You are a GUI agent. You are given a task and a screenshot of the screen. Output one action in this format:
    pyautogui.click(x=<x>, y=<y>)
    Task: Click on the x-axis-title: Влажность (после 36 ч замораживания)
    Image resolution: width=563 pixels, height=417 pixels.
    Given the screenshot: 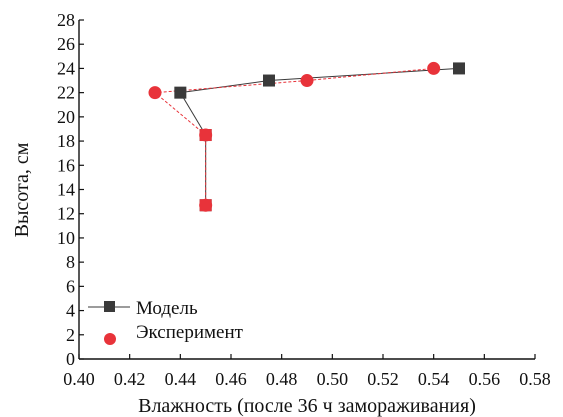 What is the action you would take?
    pyautogui.click(x=307, y=406)
    